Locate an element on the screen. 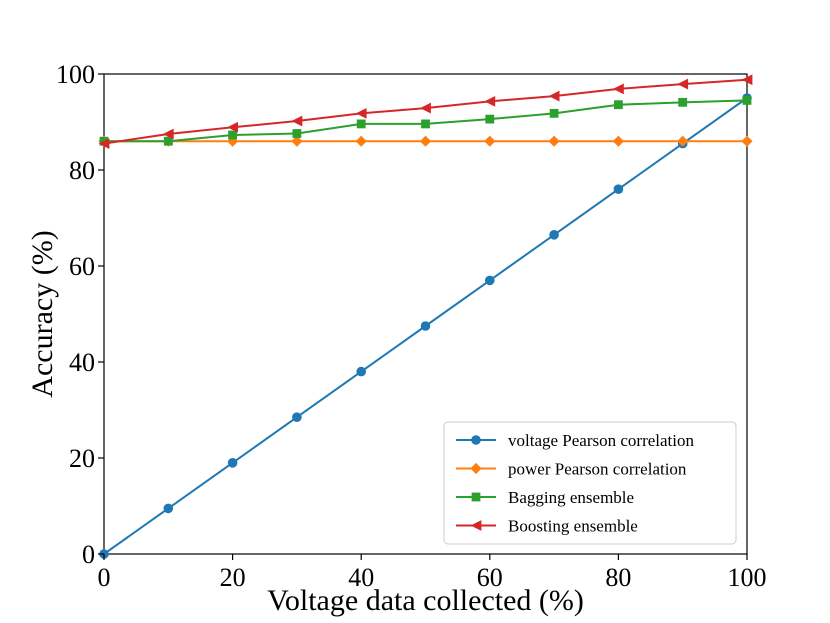  legend-item: Boosting ensemble is located at coordinates (547, 526).